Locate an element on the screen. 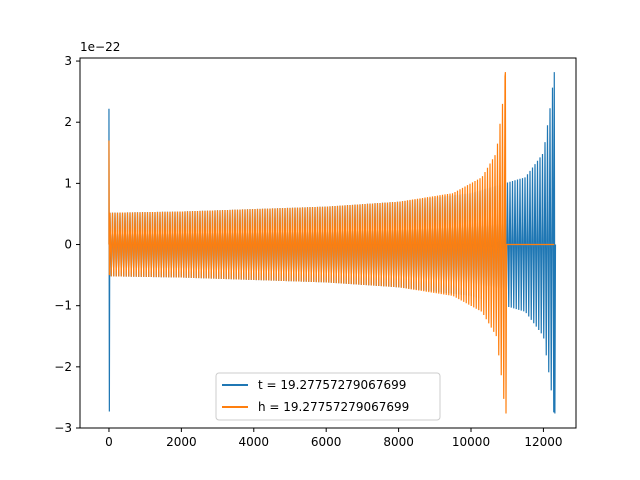 The image size is (640, 480). y-axis: −3 −2 −1 0 1 2 3 is located at coordinates (67, 244).